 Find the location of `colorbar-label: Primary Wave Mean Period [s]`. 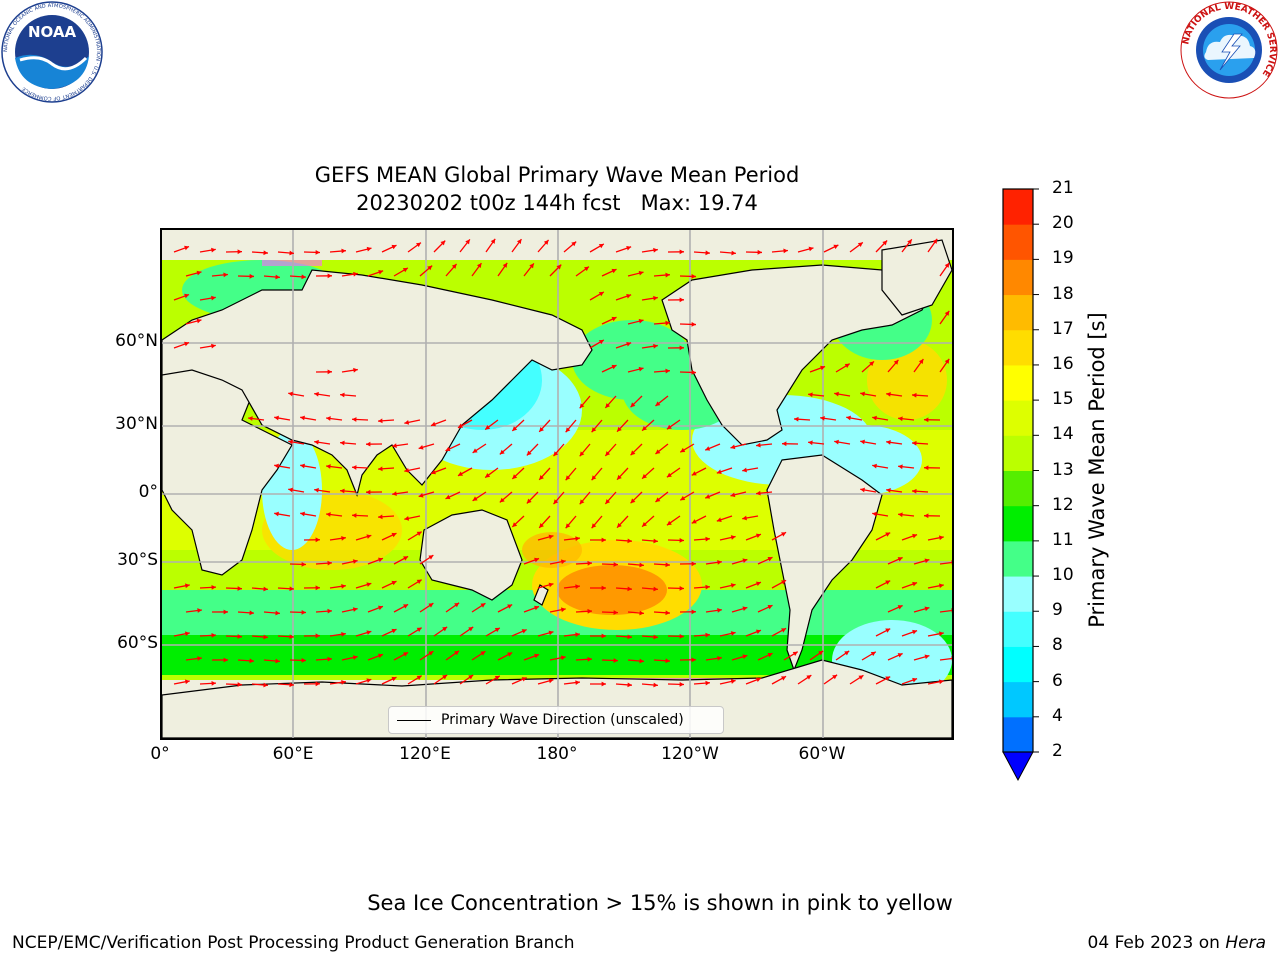

colorbar-label: Primary Wave Mean Period [s] is located at coordinates (1097, 470).